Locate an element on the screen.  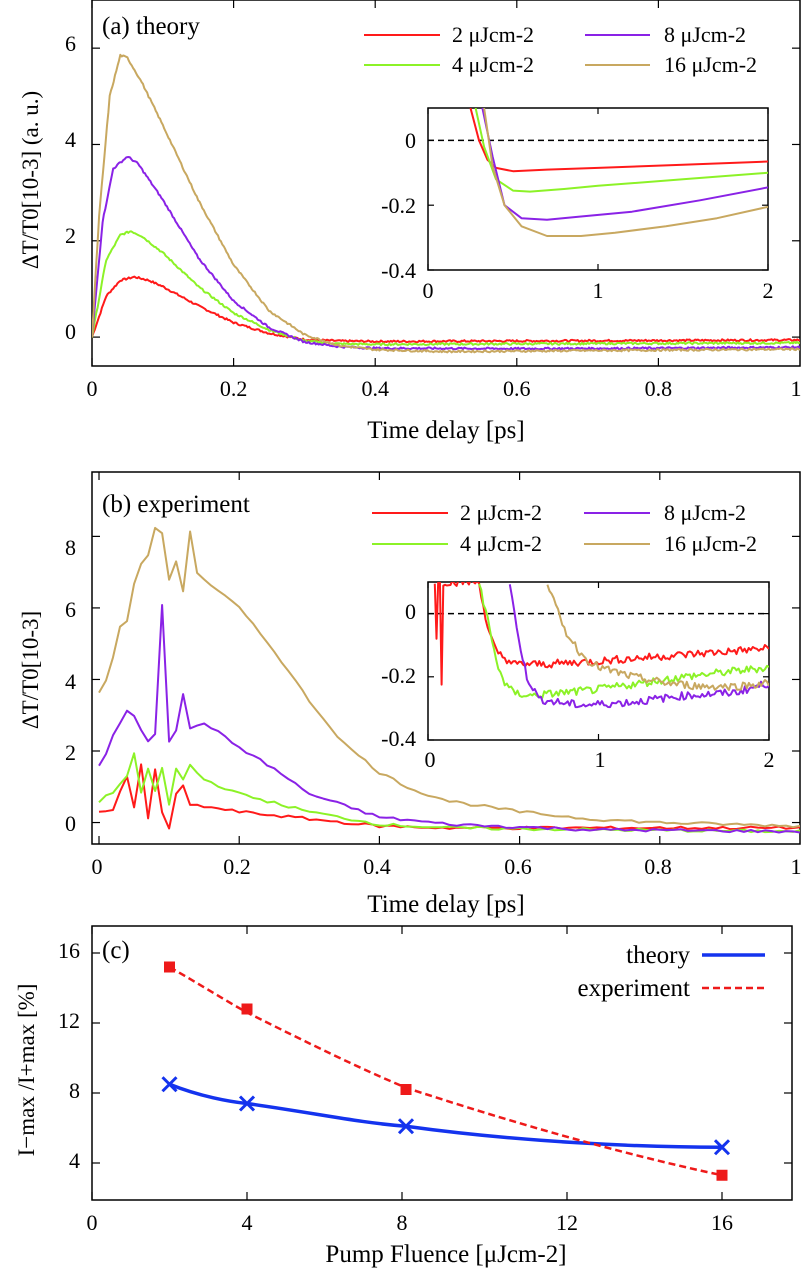
panel-a-ytick-0: 0 is located at coordinates (70, 331).